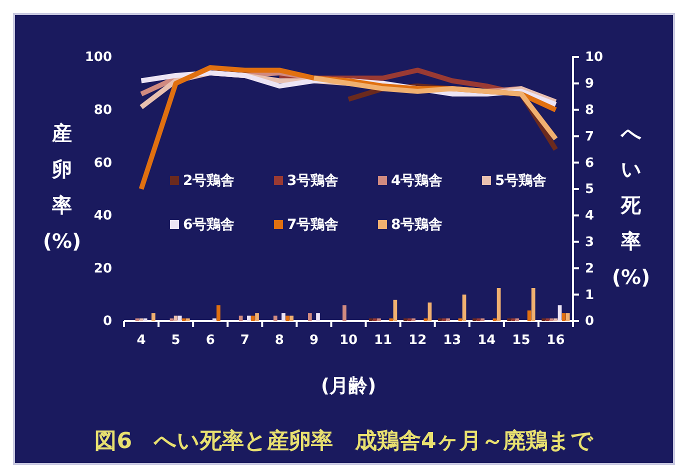 Image resolution: width=686 pixels, height=476 pixels. Describe the element at coordinates (589, 242) in the screenshot. I see `y2-tick-label: 3` at that location.